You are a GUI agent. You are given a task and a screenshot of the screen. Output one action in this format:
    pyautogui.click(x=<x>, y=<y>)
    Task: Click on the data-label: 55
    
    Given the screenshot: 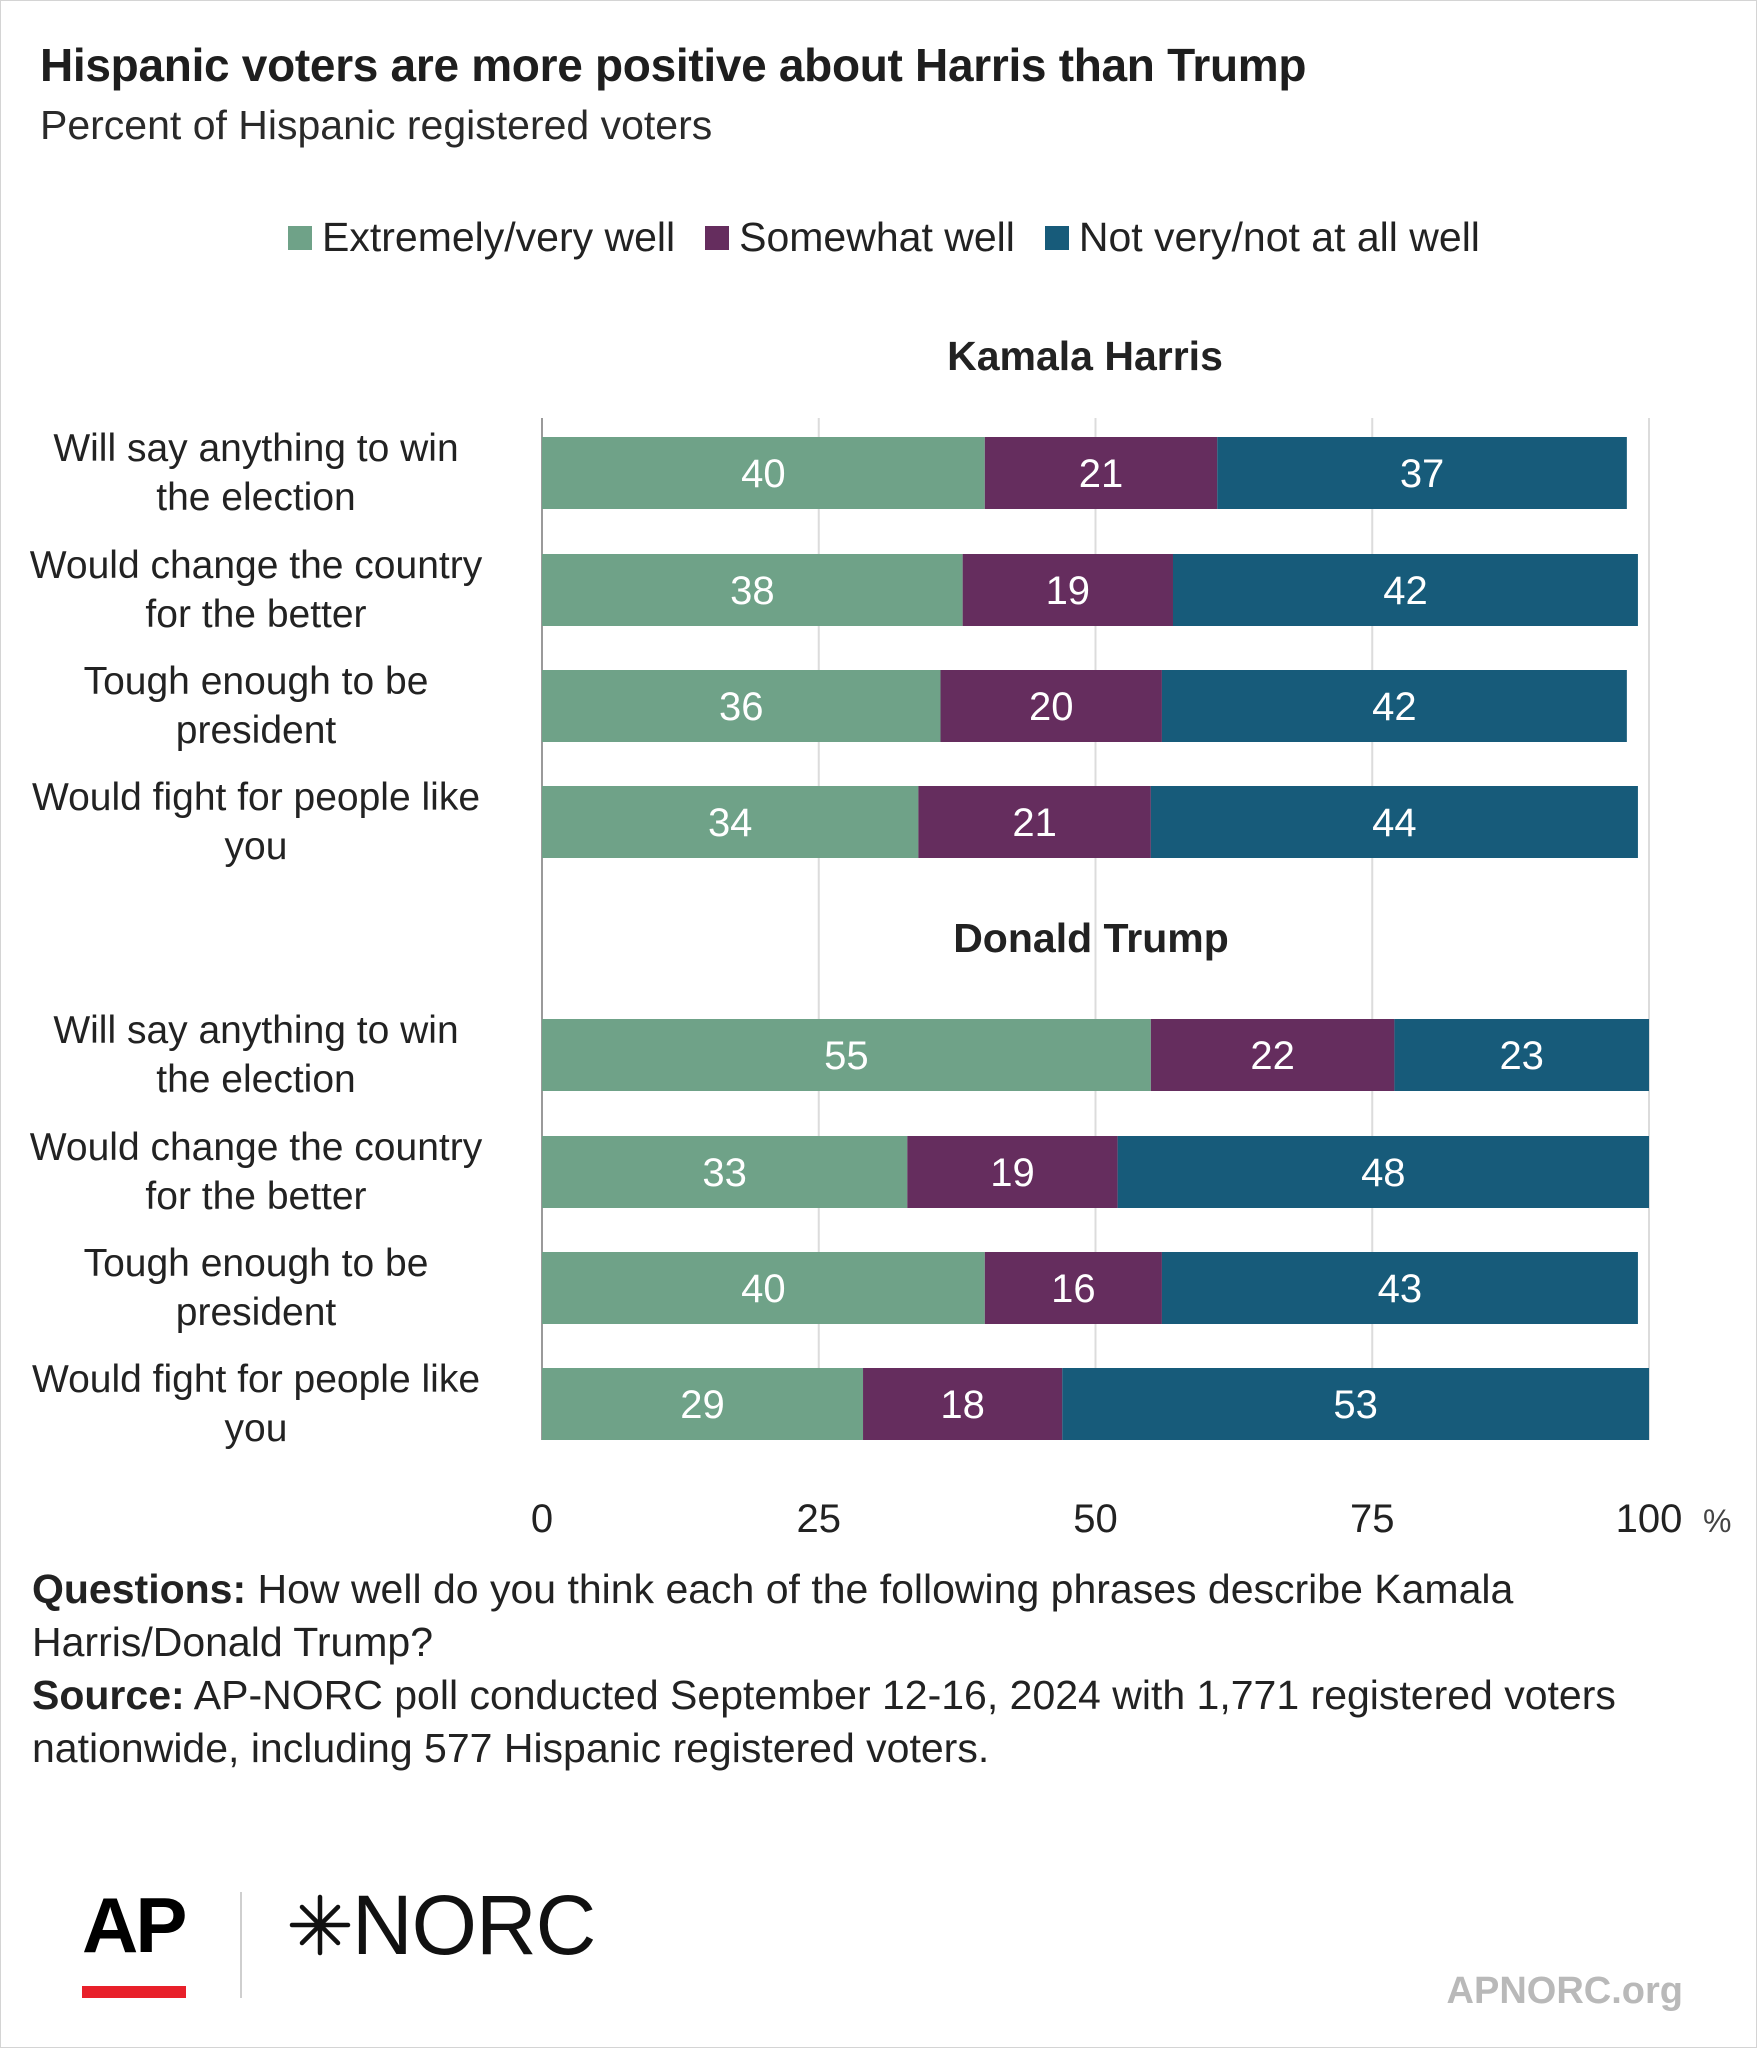 What is the action you would take?
    pyautogui.click(x=846, y=1056)
    